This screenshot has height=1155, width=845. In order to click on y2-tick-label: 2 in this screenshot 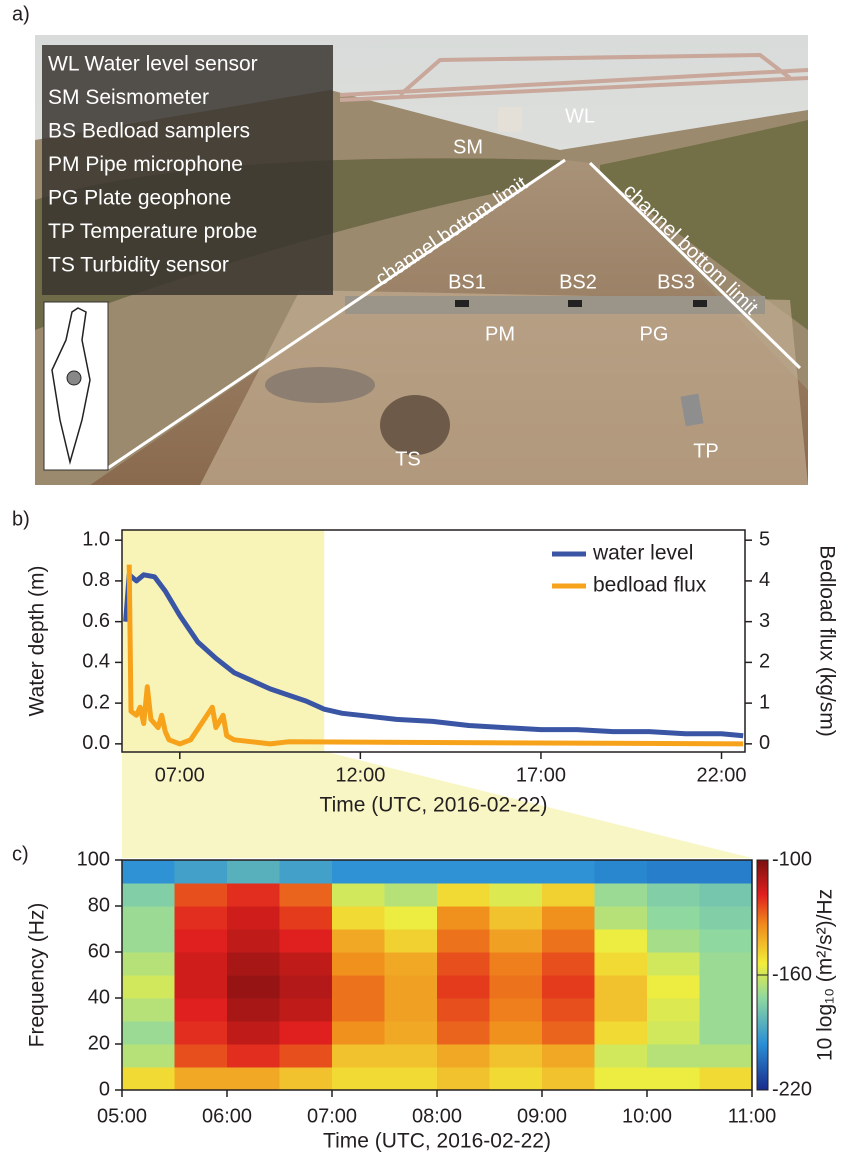, I will do `click(764, 662)`.